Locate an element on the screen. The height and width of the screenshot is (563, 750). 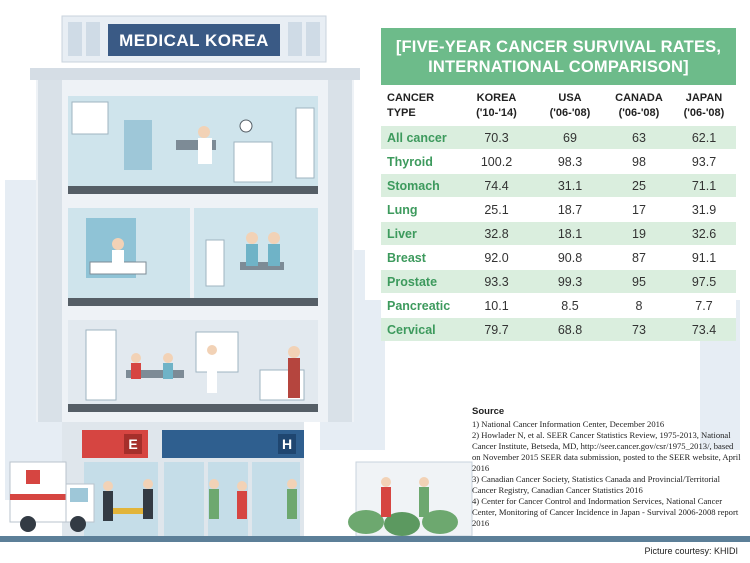
table-row: All cancer 70.3 69 63 62.1 is located at coordinates (558, 137).